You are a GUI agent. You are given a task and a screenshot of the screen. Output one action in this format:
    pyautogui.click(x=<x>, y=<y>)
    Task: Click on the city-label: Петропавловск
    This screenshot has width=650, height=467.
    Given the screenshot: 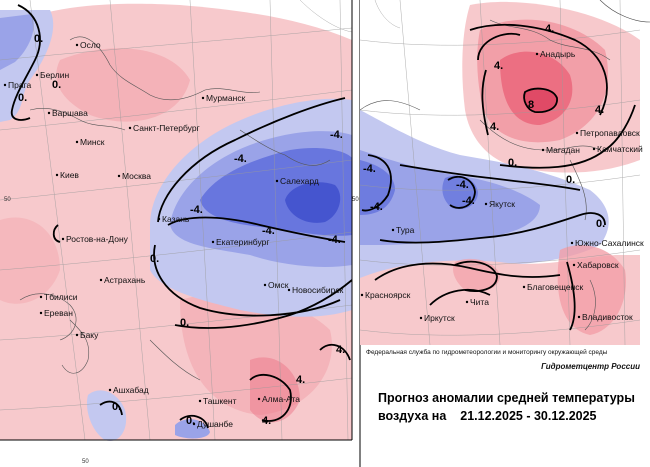 What is the action you would take?
    pyautogui.click(x=610, y=133)
    